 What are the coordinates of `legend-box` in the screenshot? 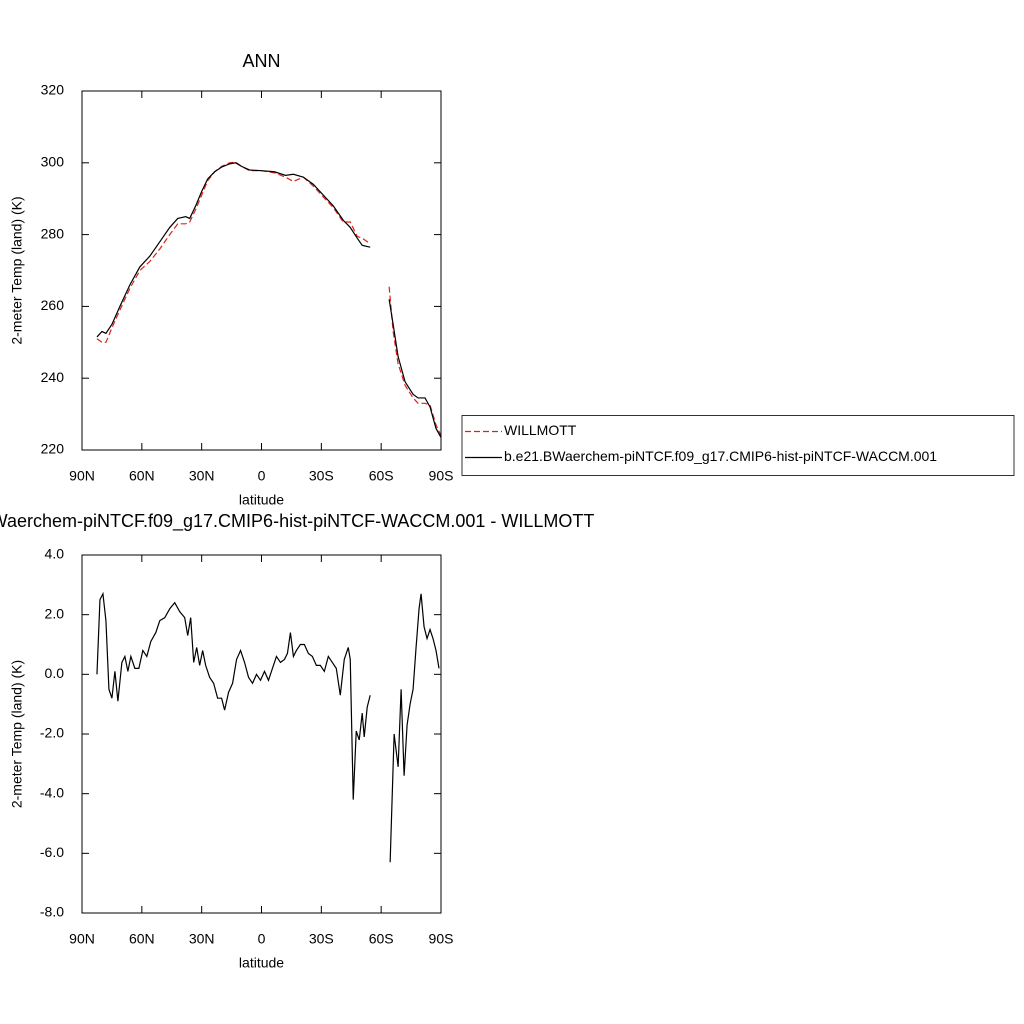 It's located at (738, 445).